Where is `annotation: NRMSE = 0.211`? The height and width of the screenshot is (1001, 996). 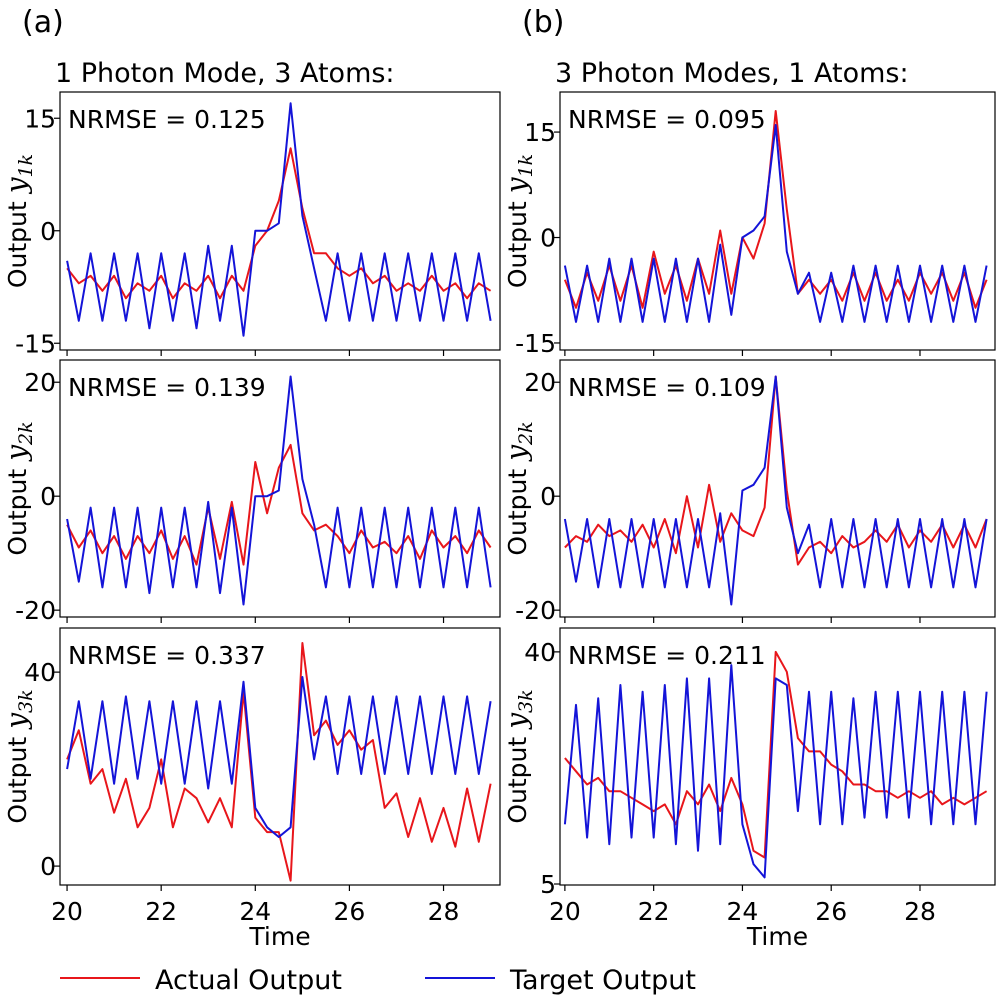 annotation: NRMSE = 0.211 is located at coordinates (667, 655).